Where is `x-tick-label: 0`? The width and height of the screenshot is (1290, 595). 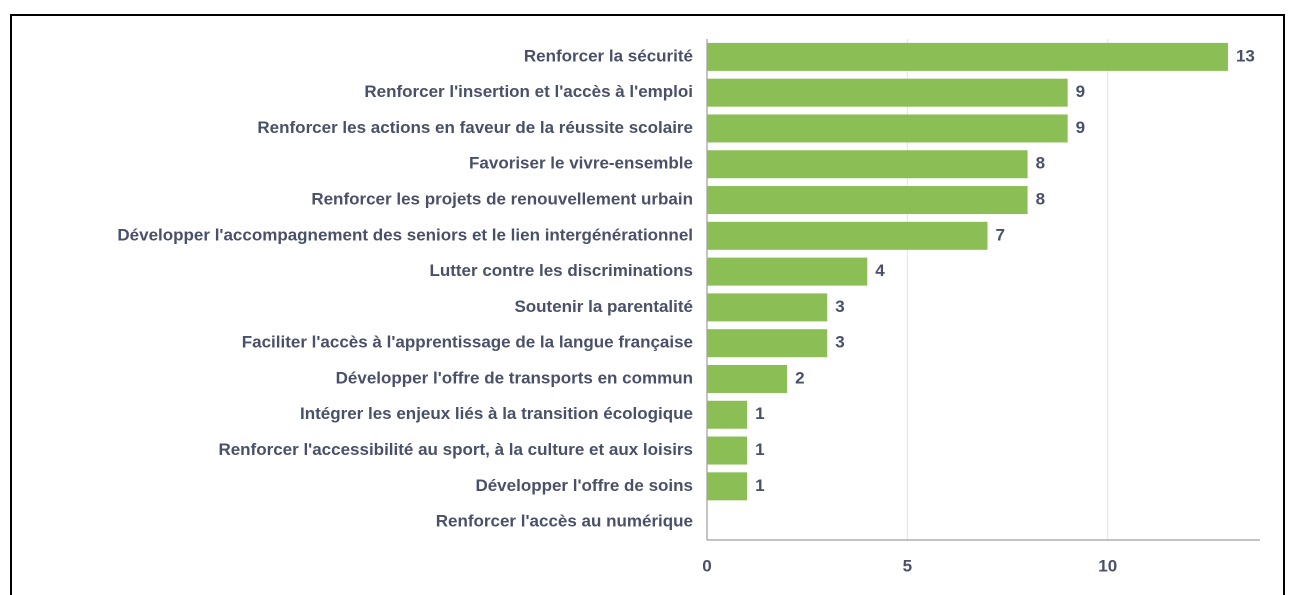 x-tick-label: 0 is located at coordinates (706, 565).